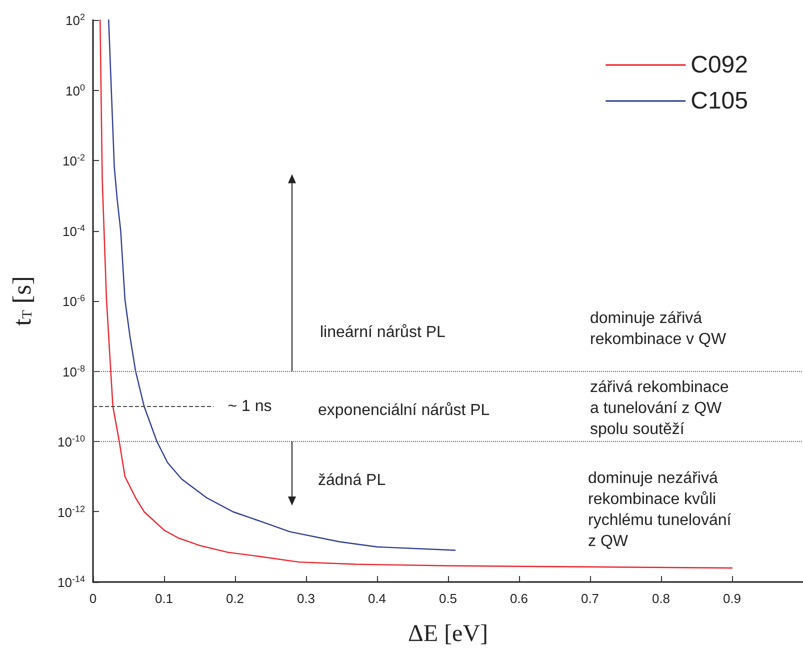 The image size is (803, 651). I want to click on annotation: lineární nárůst PL, so click(383, 332).